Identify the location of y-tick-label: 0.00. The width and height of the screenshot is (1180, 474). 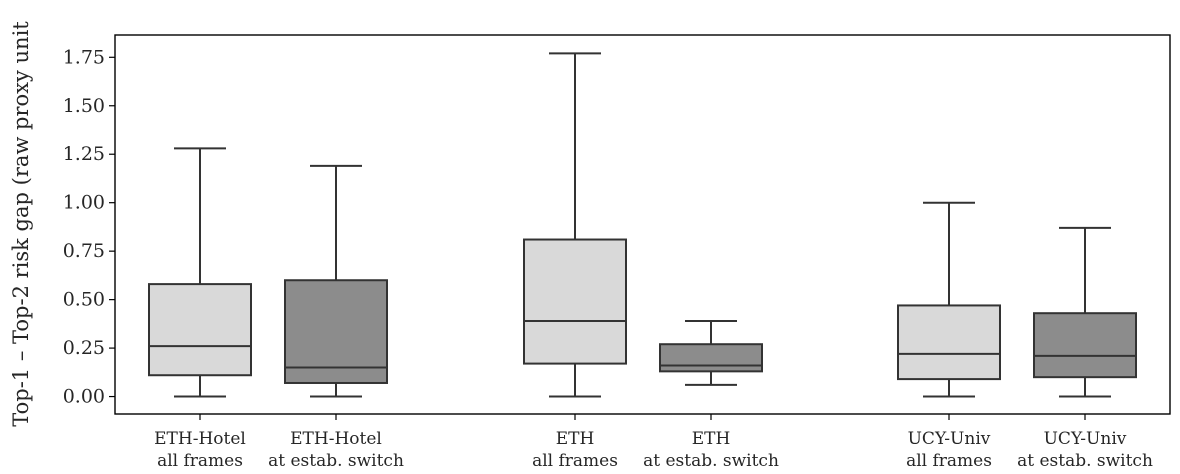
(84, 397).